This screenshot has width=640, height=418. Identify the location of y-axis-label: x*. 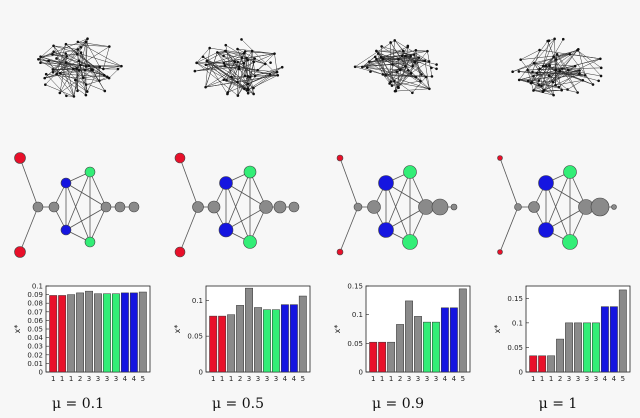
(497, 329).